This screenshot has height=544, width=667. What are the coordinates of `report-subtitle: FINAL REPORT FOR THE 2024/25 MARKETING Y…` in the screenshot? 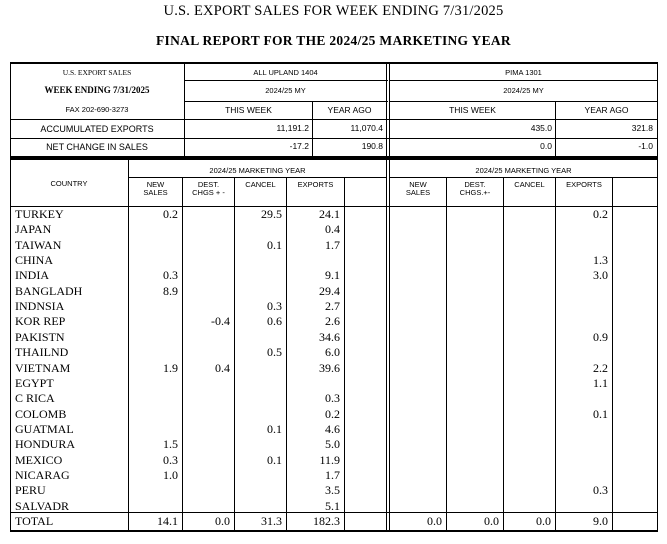 It's located at (333, 40).